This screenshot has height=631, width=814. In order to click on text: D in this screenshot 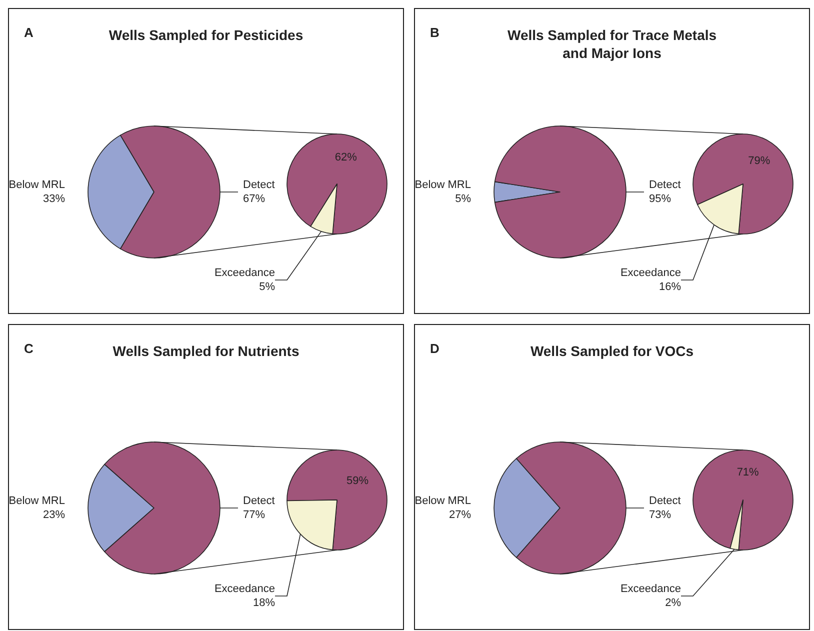, I will do `click(435, 348)`.